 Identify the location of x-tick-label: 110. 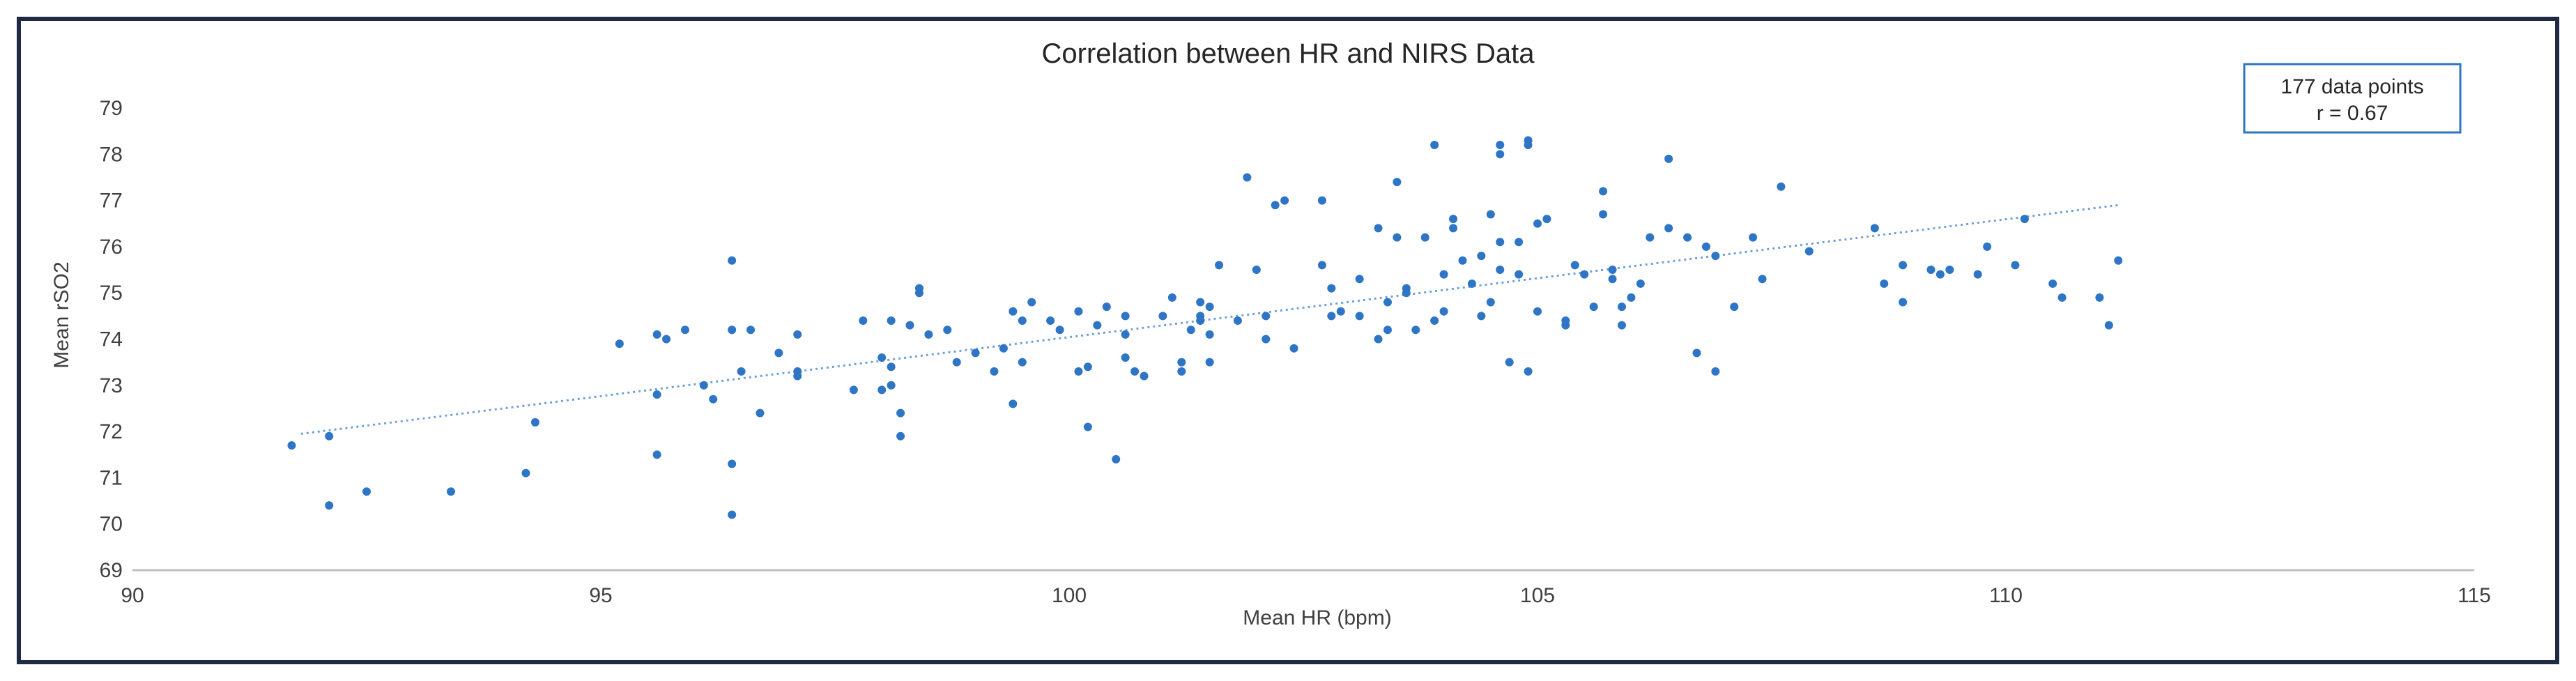
(2006, 596).